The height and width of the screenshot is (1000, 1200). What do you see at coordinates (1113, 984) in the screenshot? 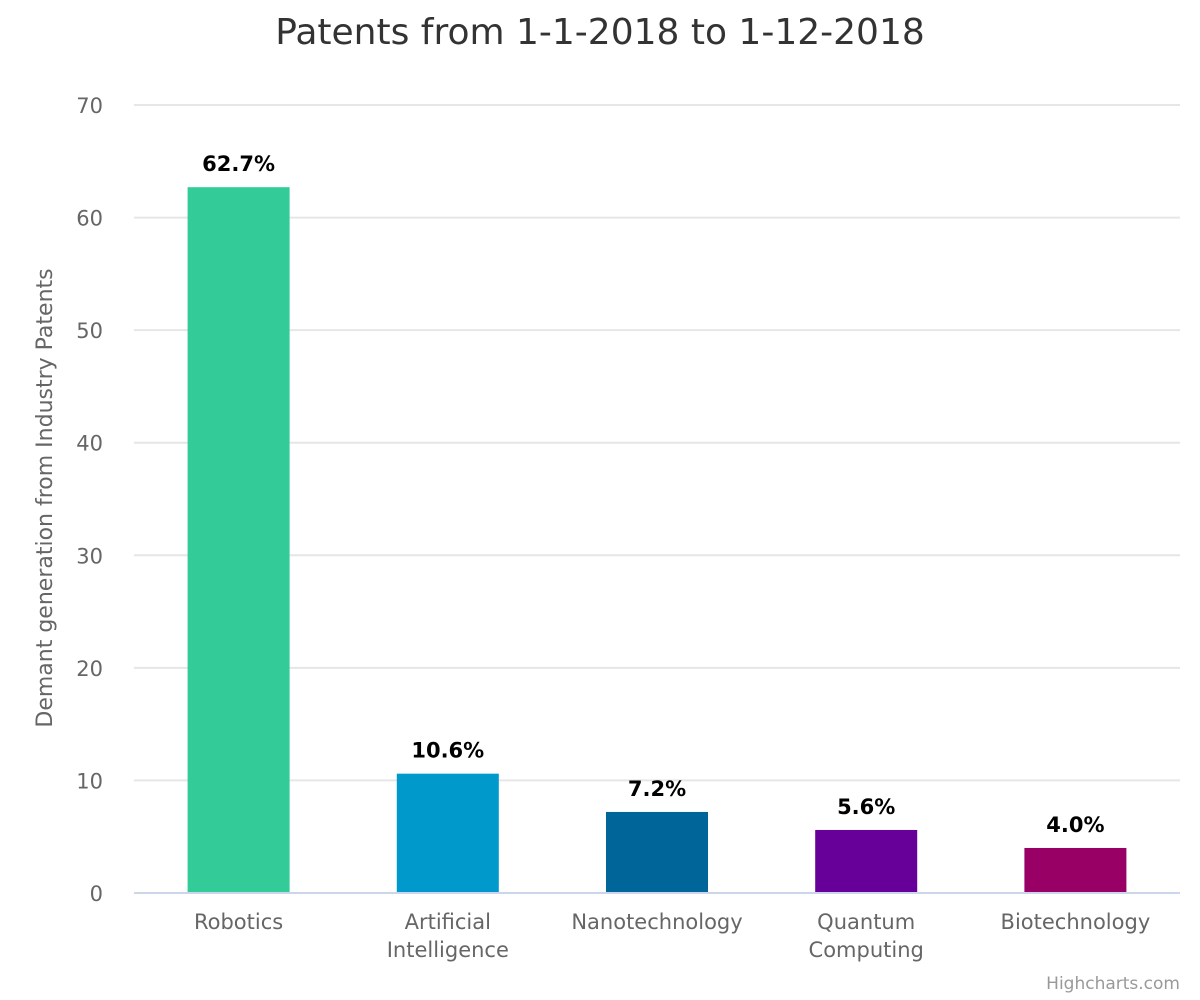
I see `credits-link: Highcharts.com` at bounding box center [1113, 984].